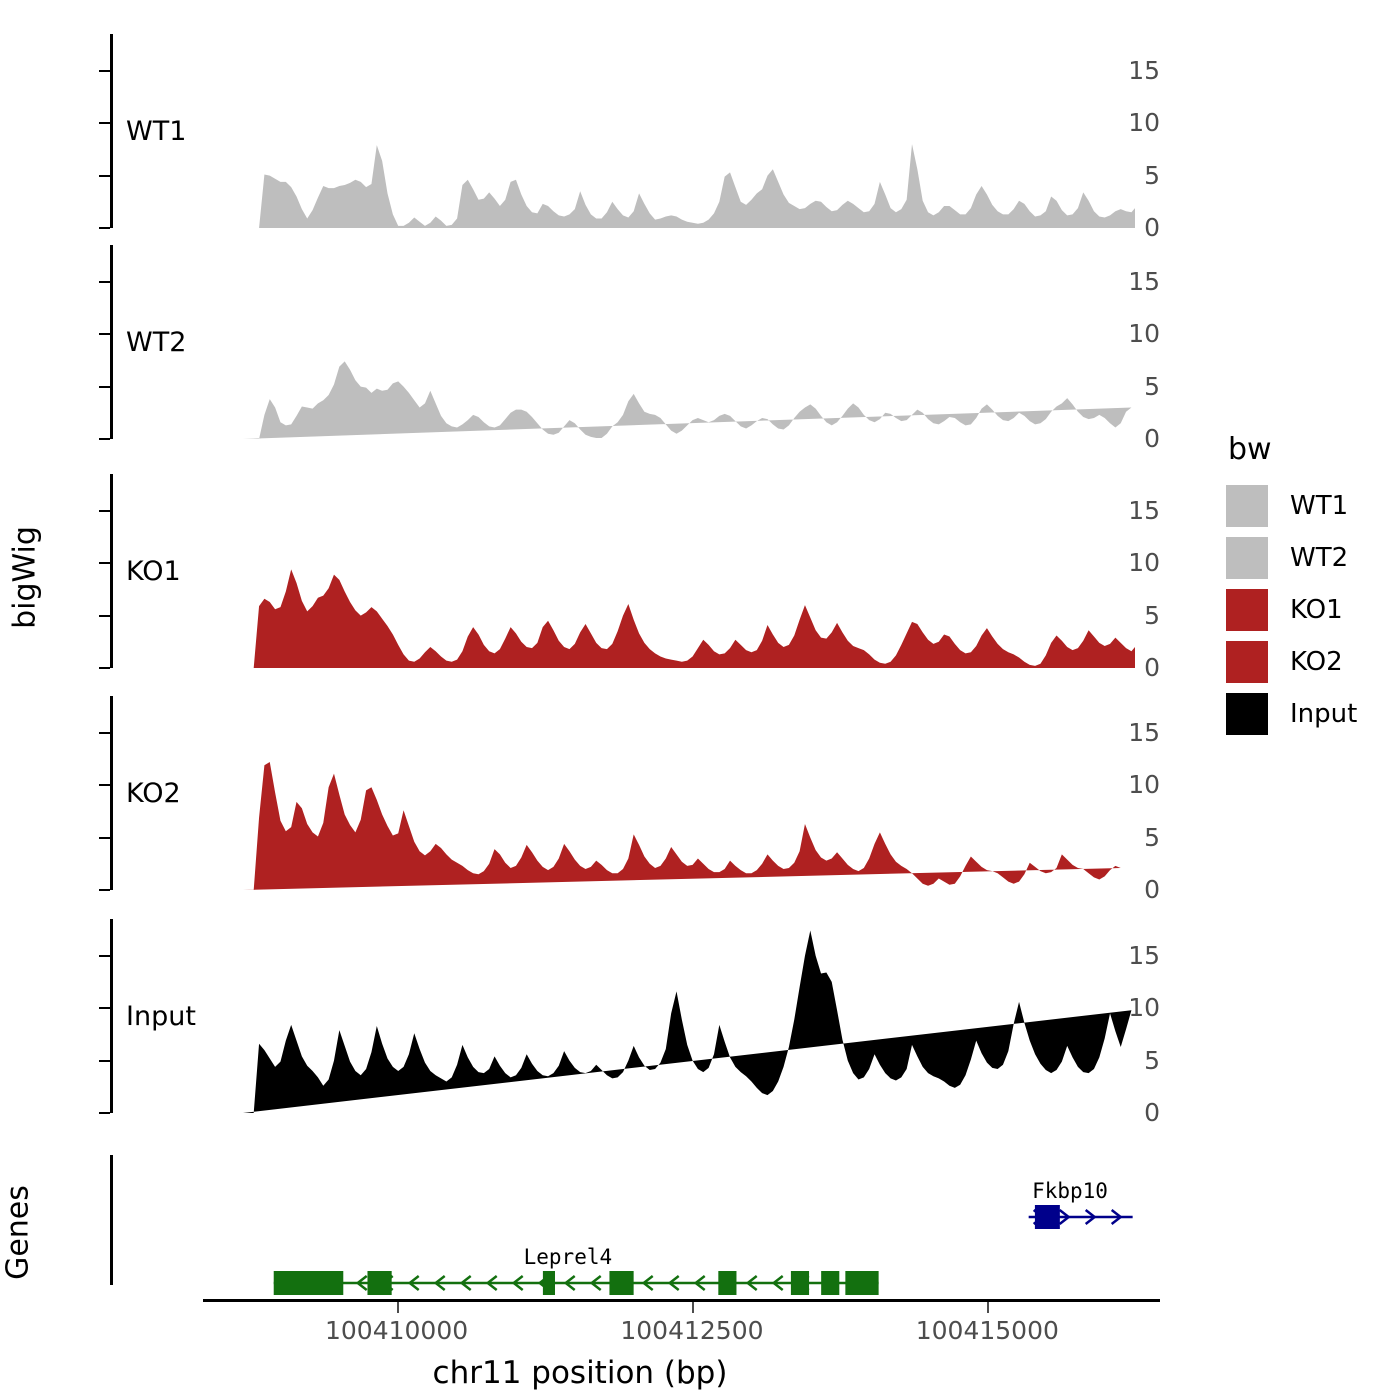  Describe the element at coordinates (397, 1330) in the screenshot. I see `x-tick-label: 100410000` at that location.